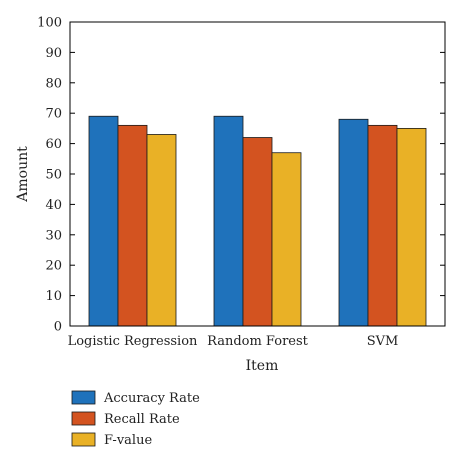  What do you see at coordinates (53, 53) in the screenshot?
I see `y-tick-label: 90` at bounding box center [53, 53].